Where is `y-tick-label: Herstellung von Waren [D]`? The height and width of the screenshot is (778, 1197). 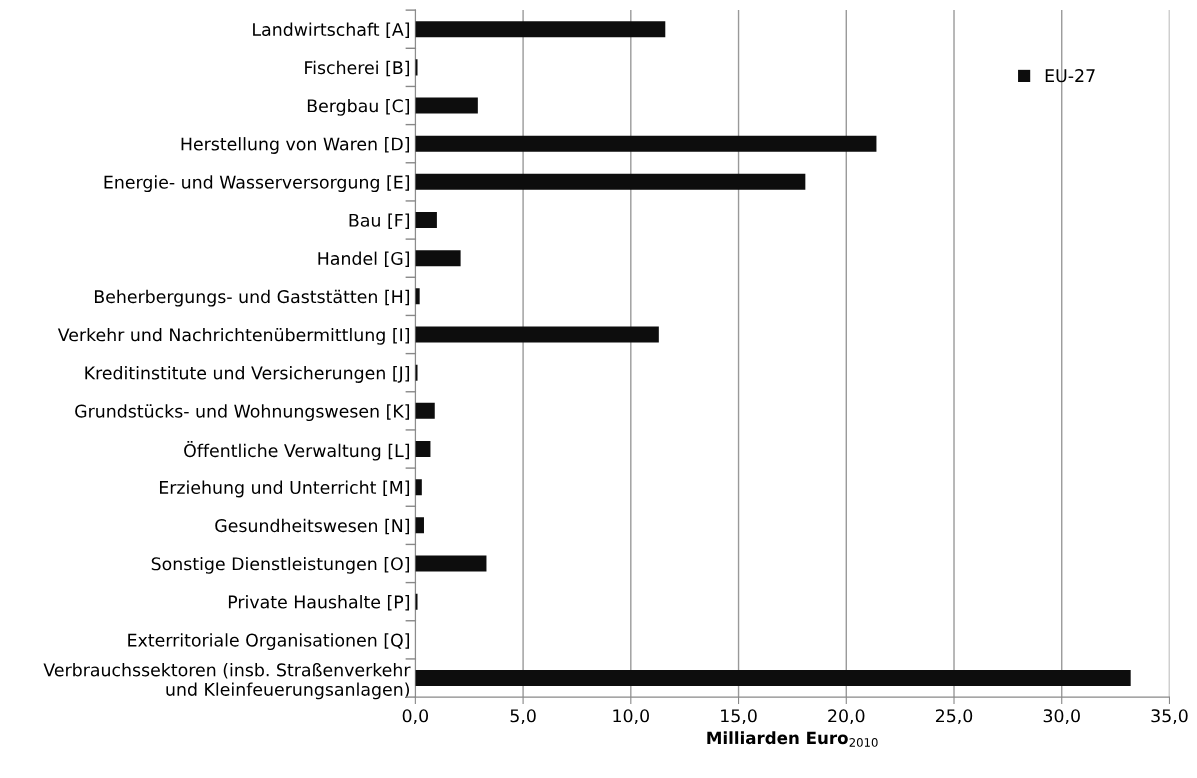
y-tick-label: Herstellung von Waren [D] is located at coordinates (295, 145).